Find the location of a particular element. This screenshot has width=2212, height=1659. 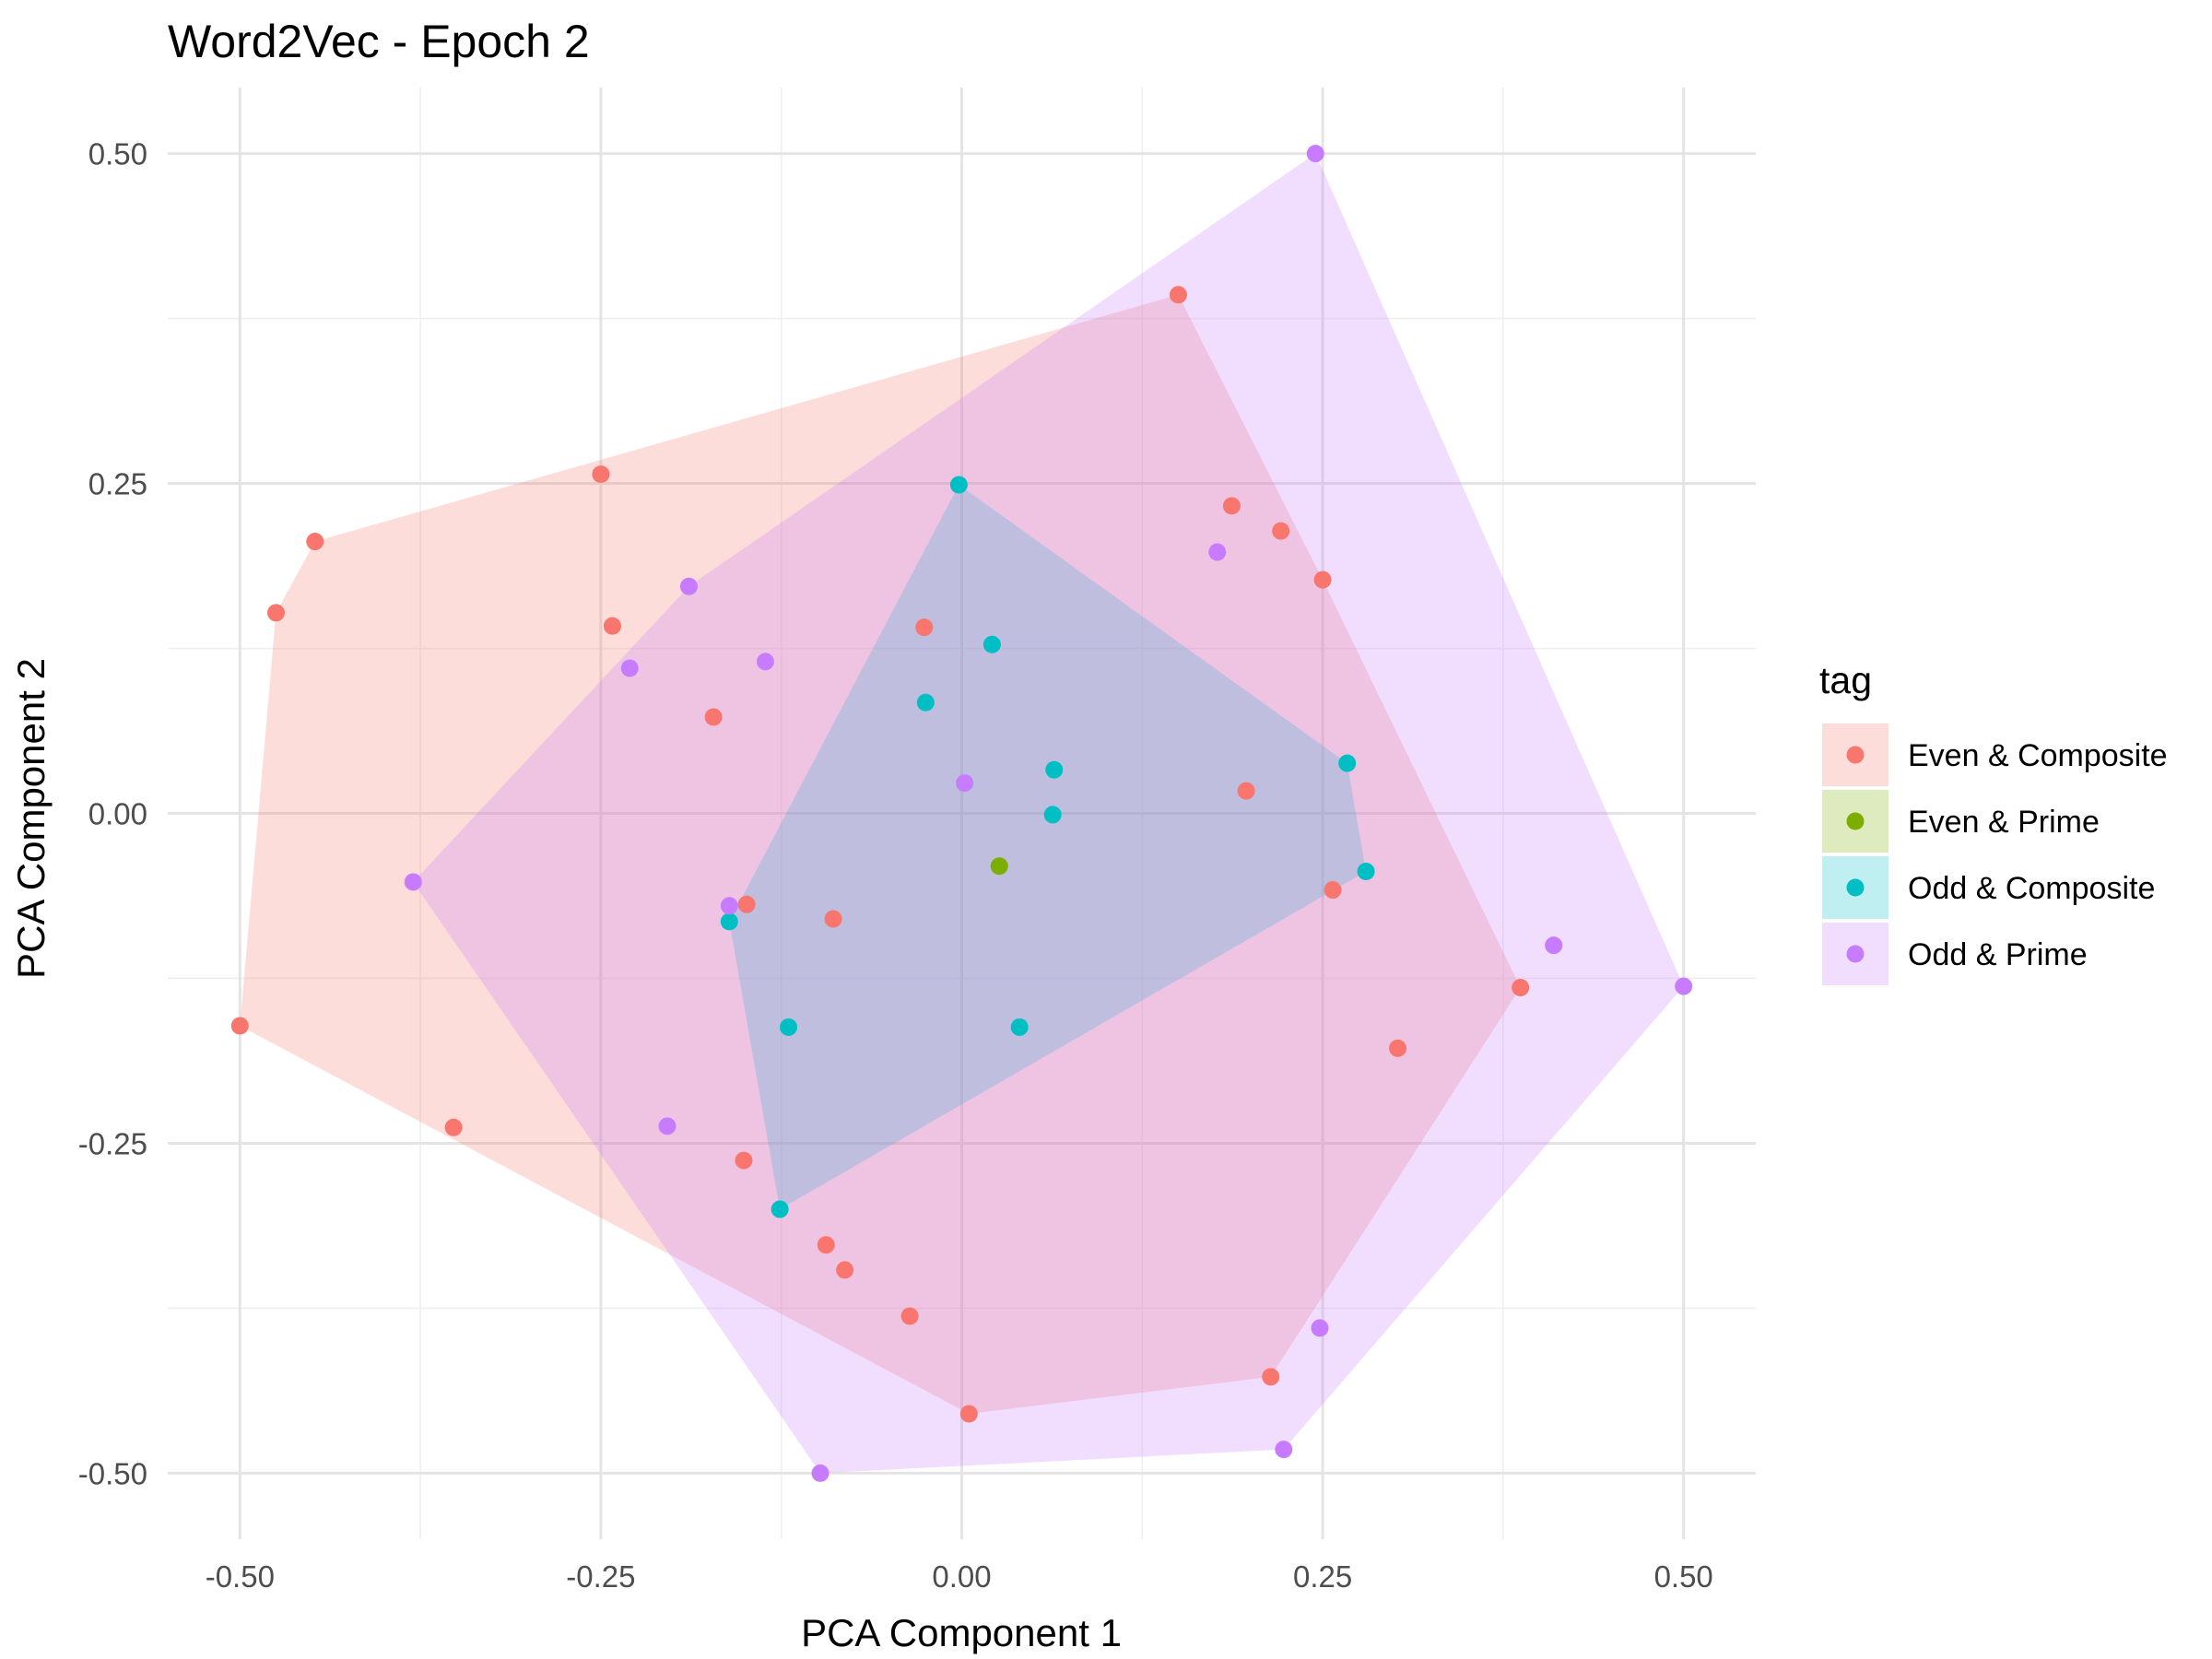

x-axis-ticks: -0.50 -0.25 0.00 0.25 0.50 is located at coordinates (959, 1576).